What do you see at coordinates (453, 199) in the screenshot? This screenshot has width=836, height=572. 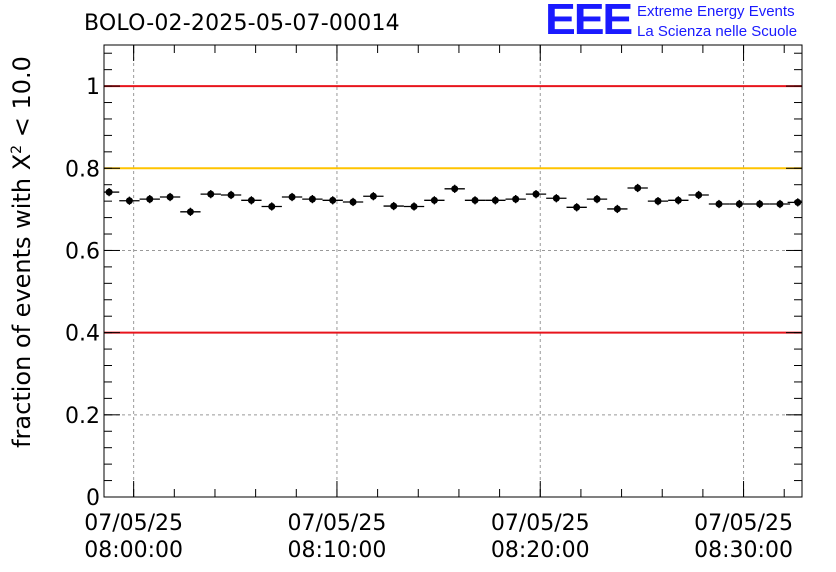 I see `data-series` at bounding box center [453, 199].